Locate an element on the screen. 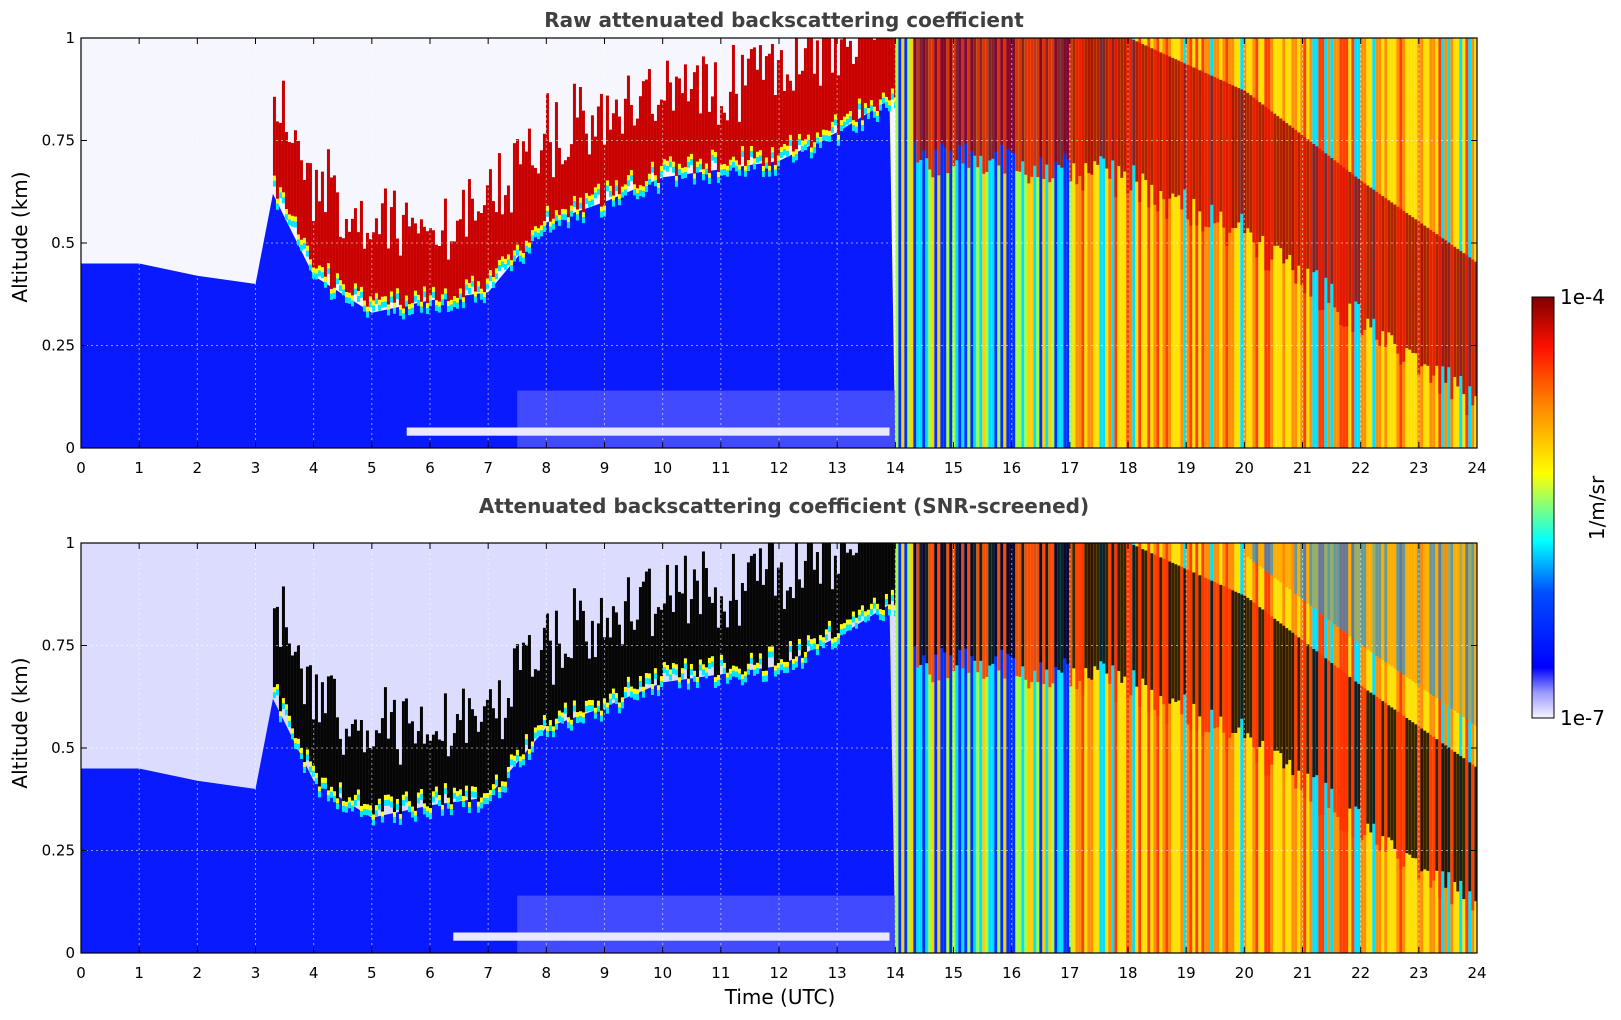  screened-surface-artifact-band is located at coordinates (671, 936).